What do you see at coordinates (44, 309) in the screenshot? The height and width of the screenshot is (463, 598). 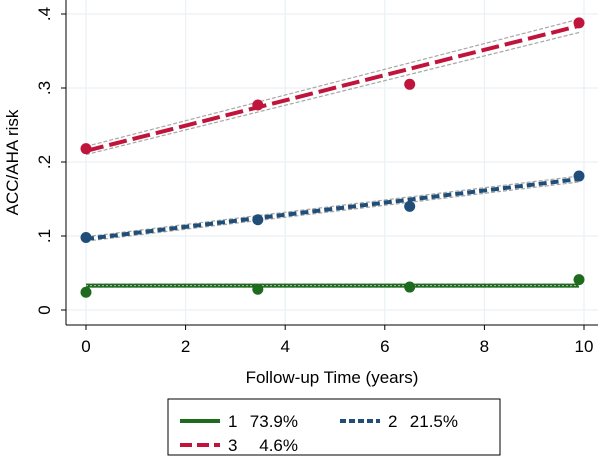 I see `y-tick-label: 0` at bounding box center [44, 309].